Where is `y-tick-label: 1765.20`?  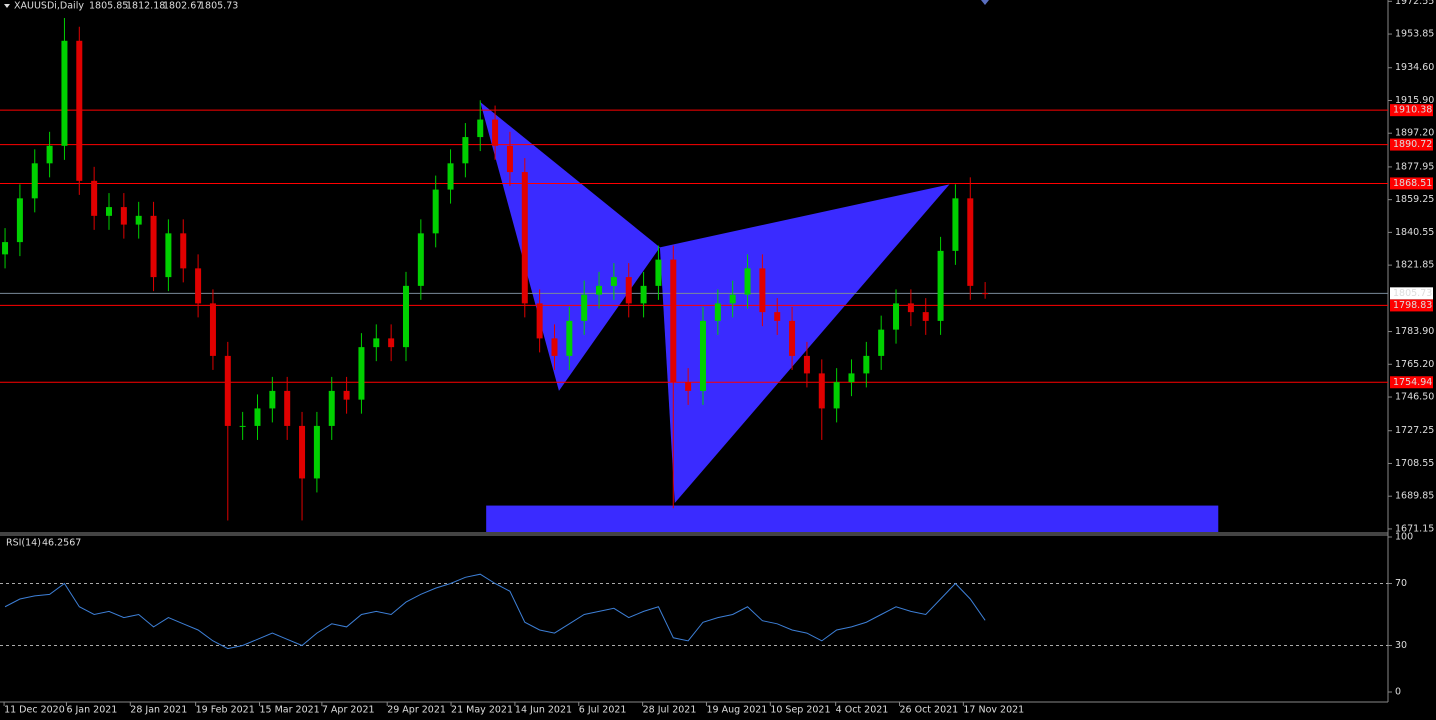 y-tick-label: 1765.20 is located at coordinates (1414, 364).